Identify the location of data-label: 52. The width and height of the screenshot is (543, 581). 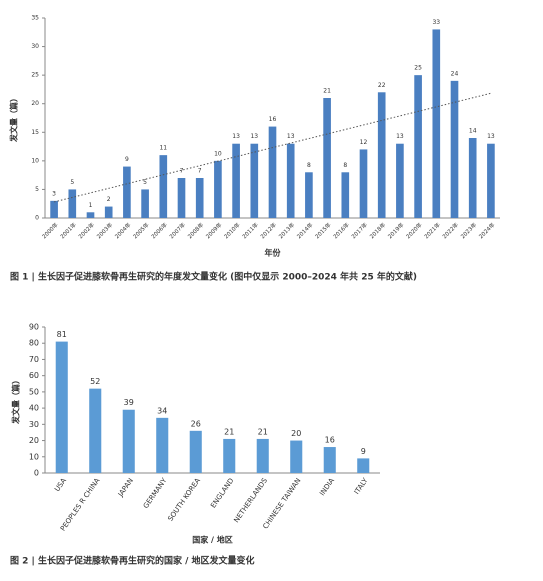
(95, 381).